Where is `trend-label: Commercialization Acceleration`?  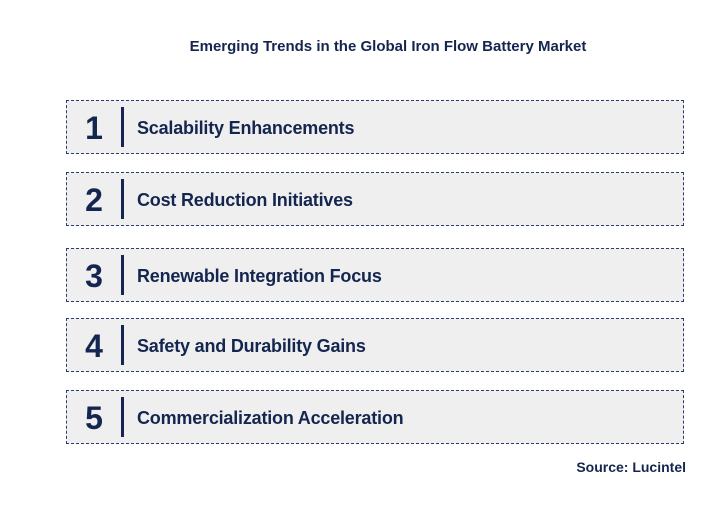 trend-label: Commercialization Acceleration is located at coordinates (270, 418).